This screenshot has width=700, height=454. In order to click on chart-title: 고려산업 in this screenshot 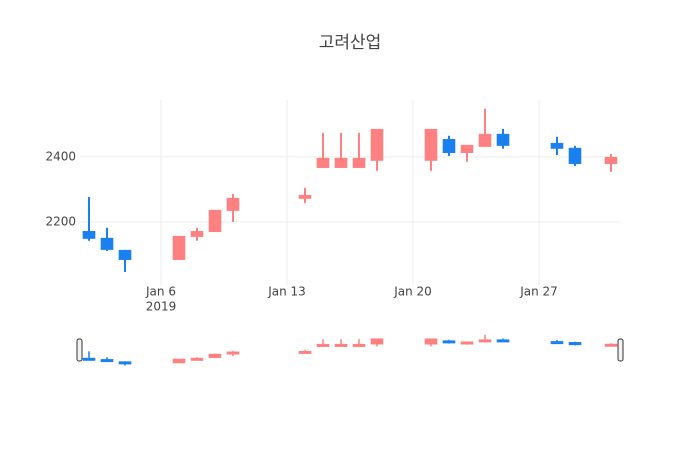, I will do `click(350, 43)`.